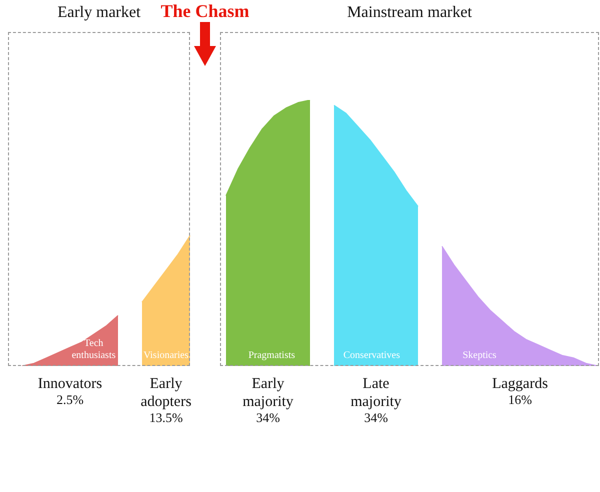  Describe the element at coordinates (479, 355) in the screenshot. I see `annotation: Skeptics` at that location.